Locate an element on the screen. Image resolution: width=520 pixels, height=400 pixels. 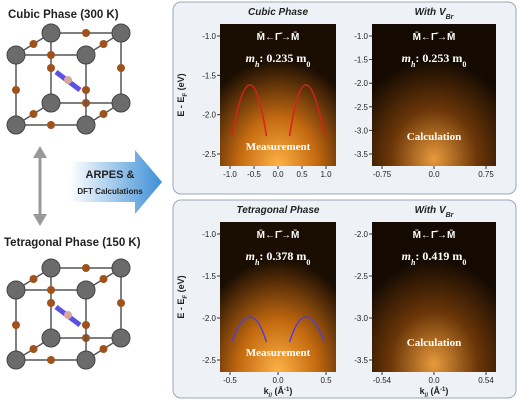
molecule-atom is located at coordinates (68, 80).